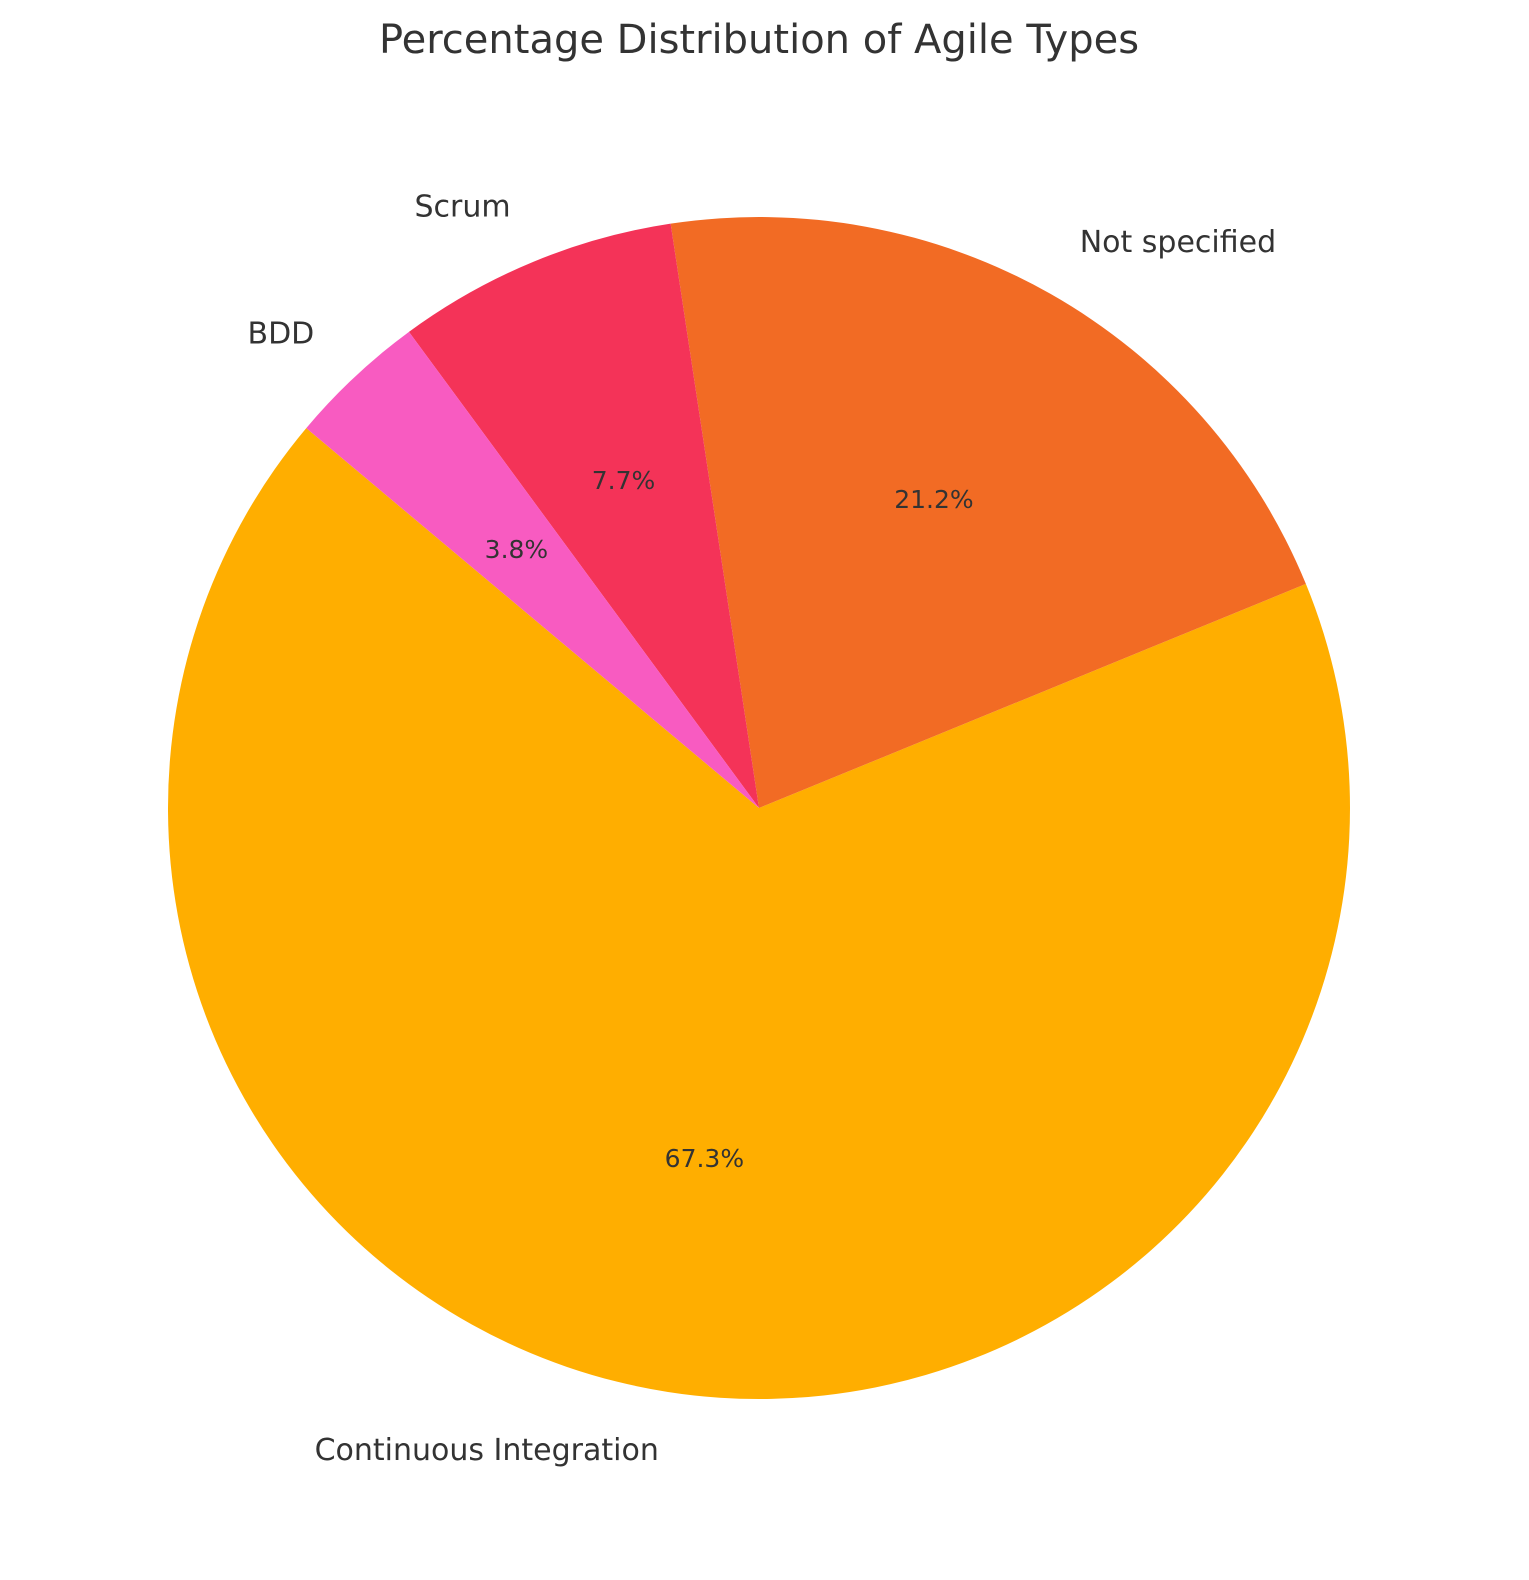  What do you see at coordinates (933, 499) in the screenshot?
I see `pct-label-not-specified: 21.2%` at bounding box center [933, 499].